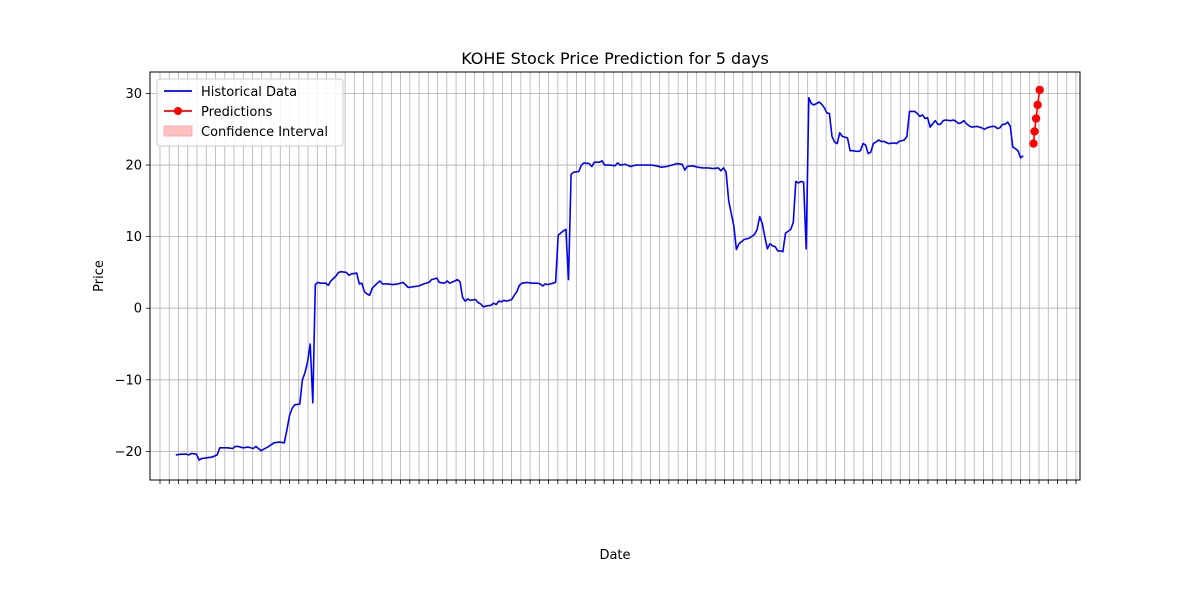 This screenshot has width=1200, height=600. I want to click on y-tick-label: −20, so click(128, 452).